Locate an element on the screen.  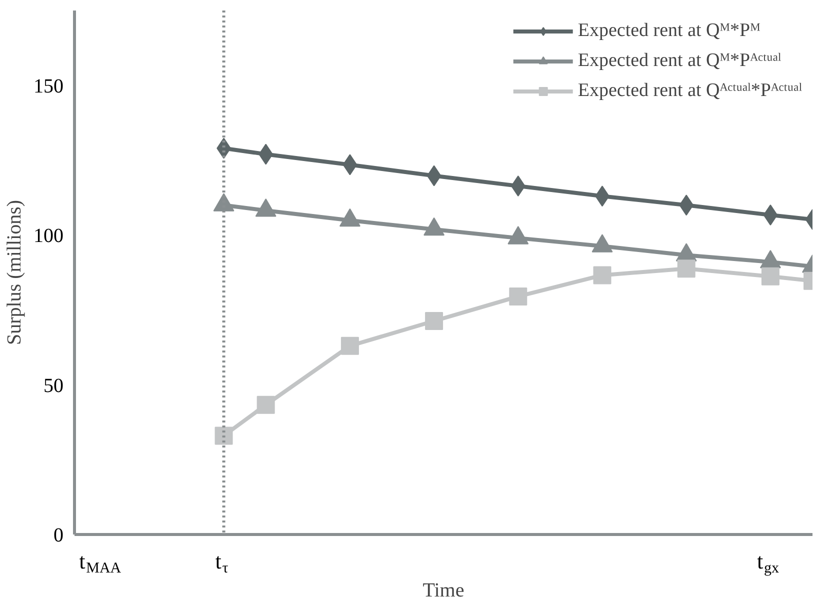
y-tick-label: 50 is located at coordinates (54, 385).